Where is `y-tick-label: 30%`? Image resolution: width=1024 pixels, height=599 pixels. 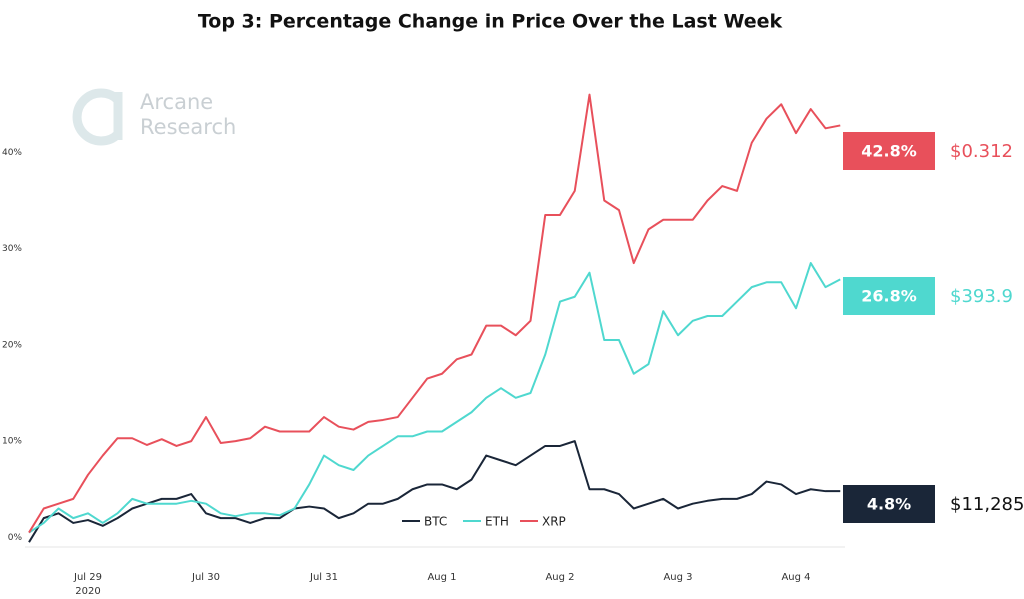 y-tick-label: 30% is located at coordinates (12, 249).